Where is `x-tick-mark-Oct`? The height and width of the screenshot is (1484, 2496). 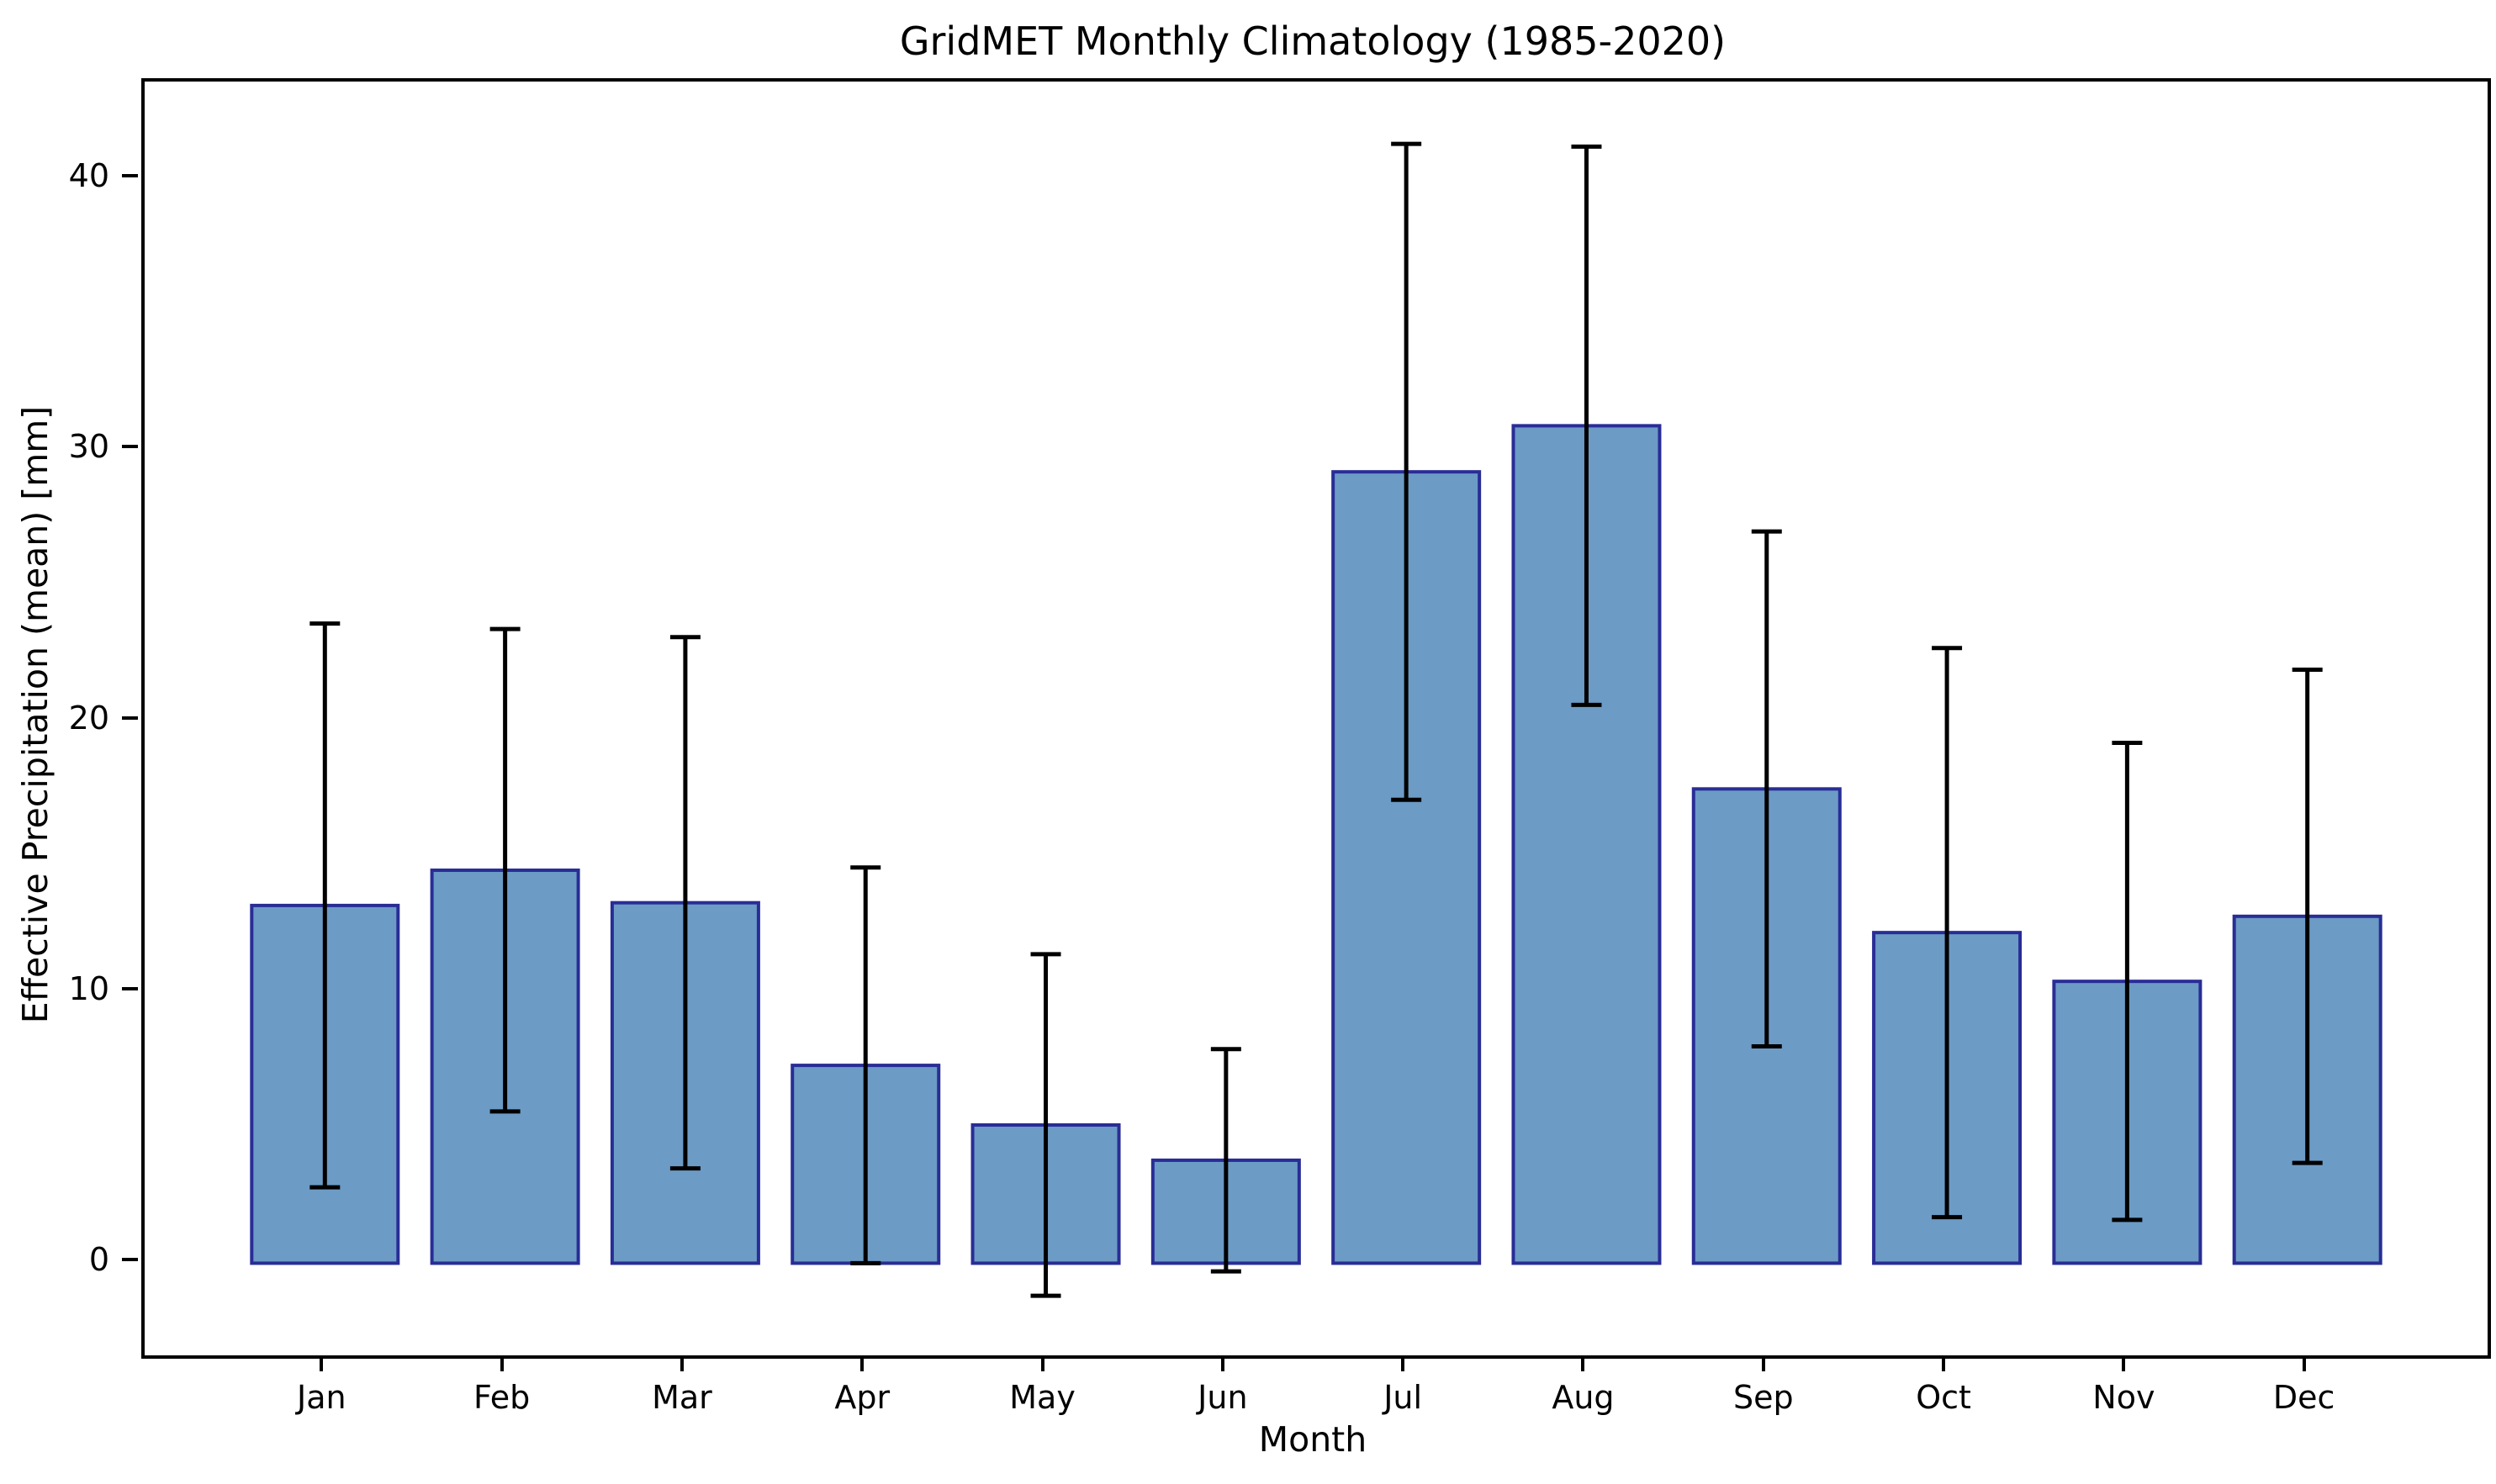
x-tick-mark-Oct is located at coordinates (1944, 1363).